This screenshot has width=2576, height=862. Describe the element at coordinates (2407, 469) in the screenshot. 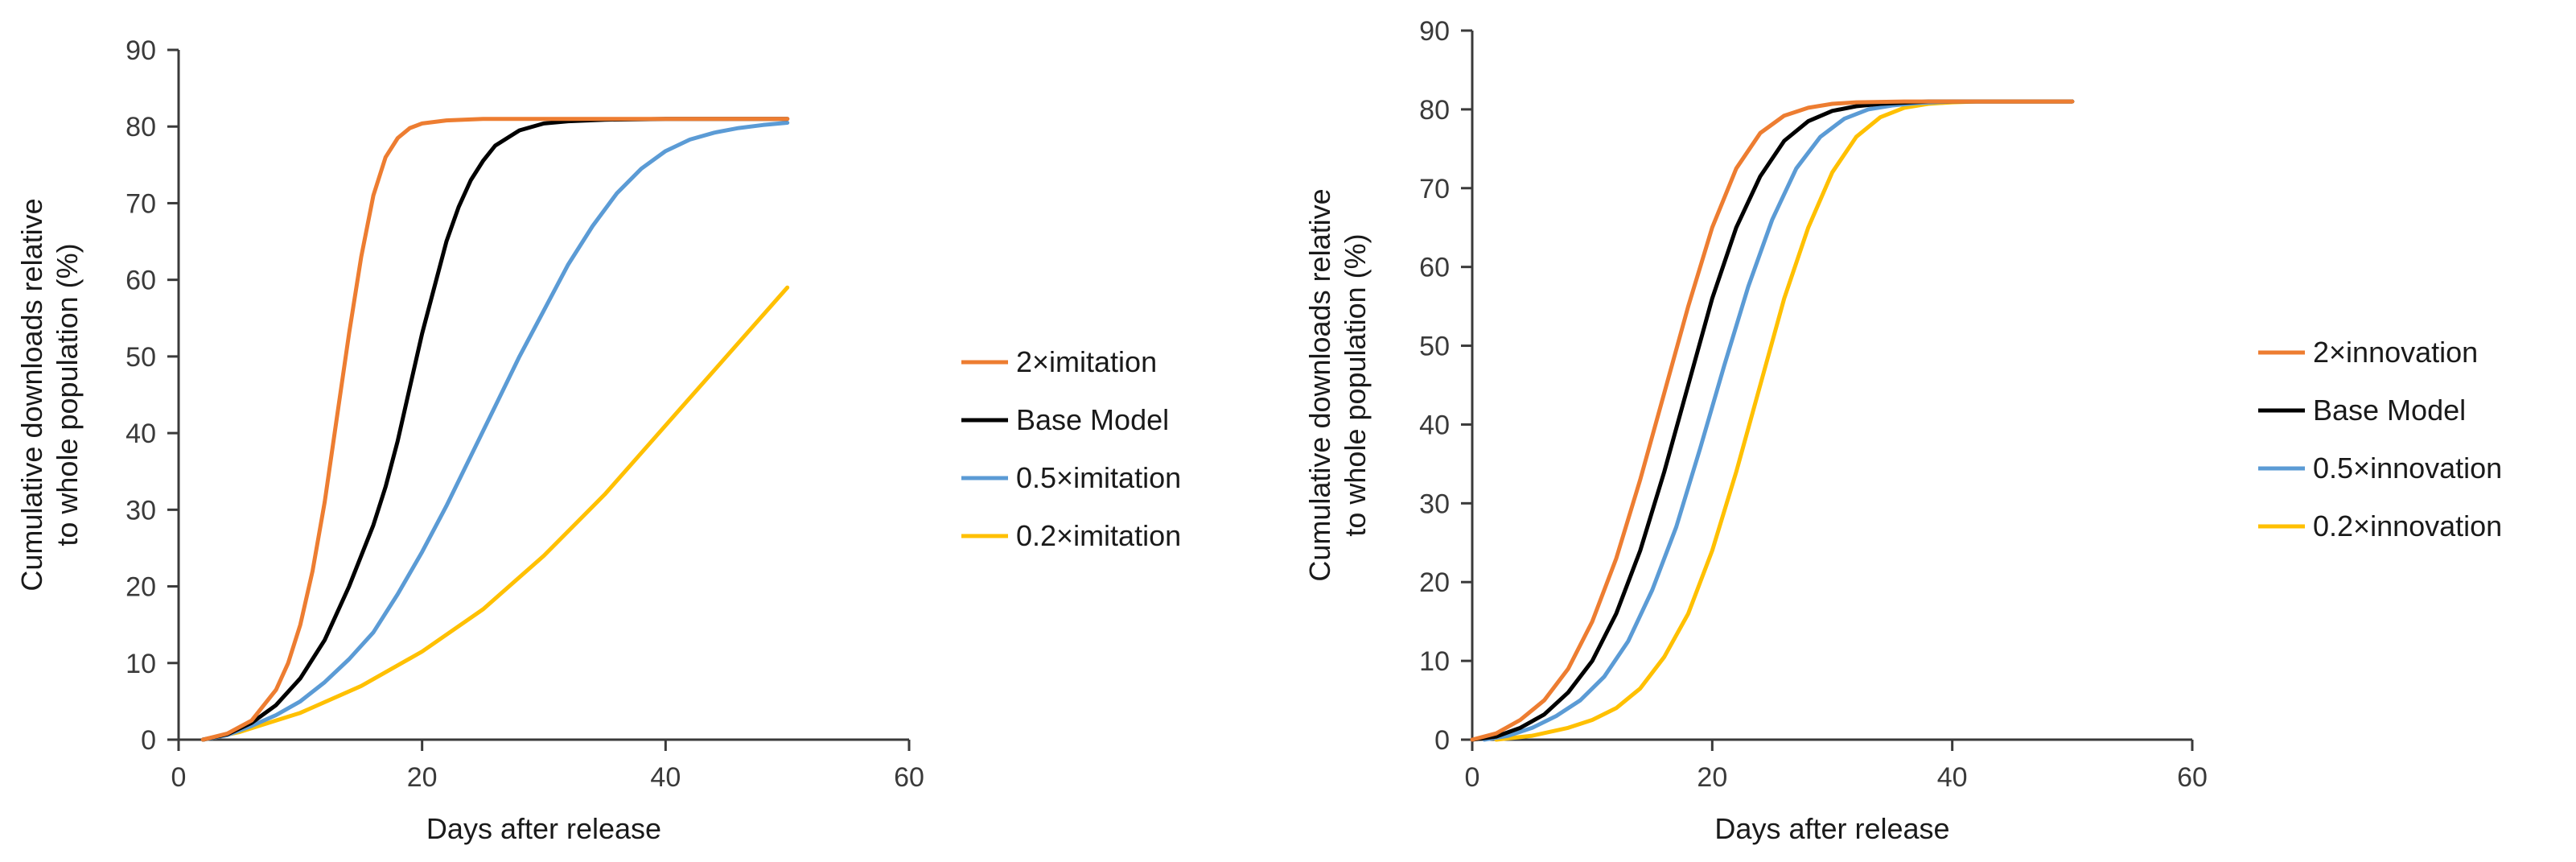

I see `legend-label: 0.5×innovation` at that location.